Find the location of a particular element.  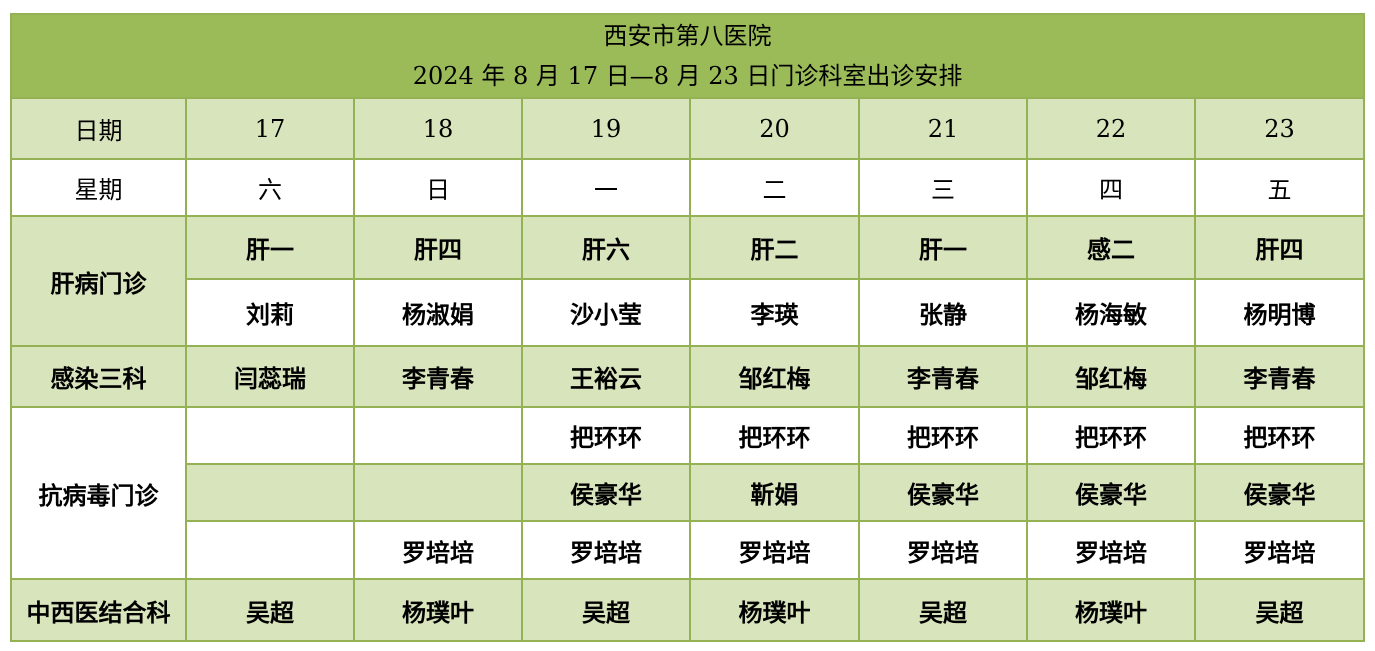

week-row: 星期 六 日 一 二 三 四 五 is located at coordinates (688, 187).